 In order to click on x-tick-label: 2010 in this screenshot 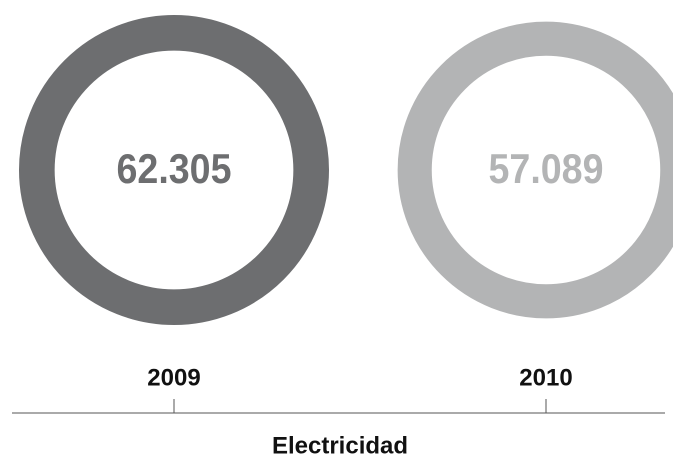, I will do `click(545, 377)`.